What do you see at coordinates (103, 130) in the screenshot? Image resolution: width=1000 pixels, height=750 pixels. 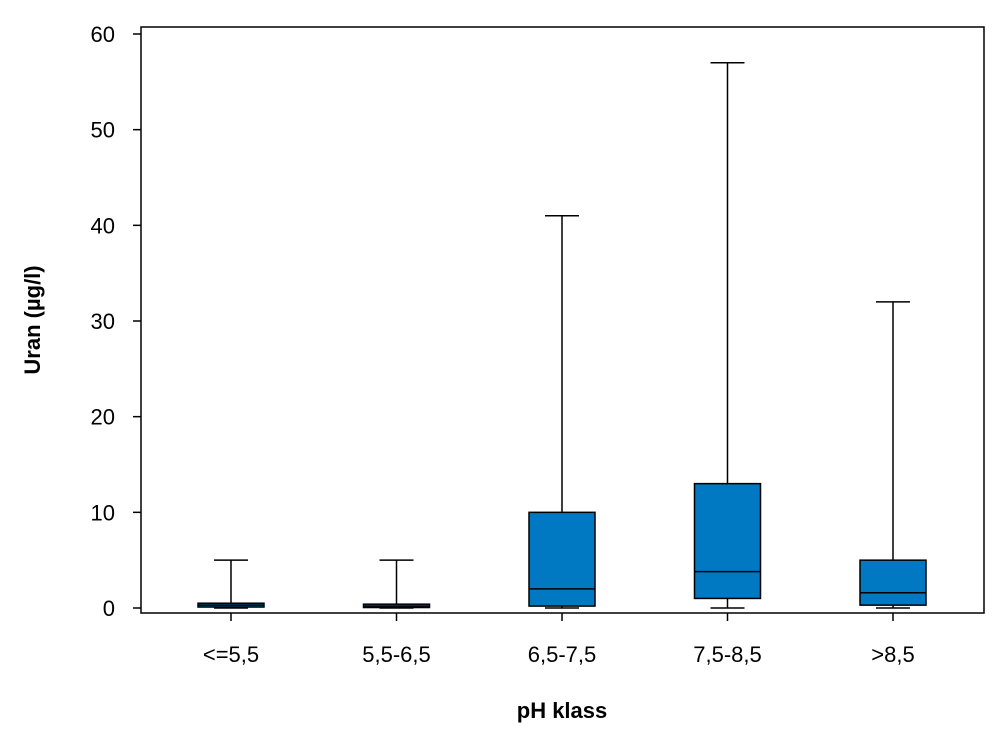 I see `y-tick-label: 50` at bounding box center [103, 130].